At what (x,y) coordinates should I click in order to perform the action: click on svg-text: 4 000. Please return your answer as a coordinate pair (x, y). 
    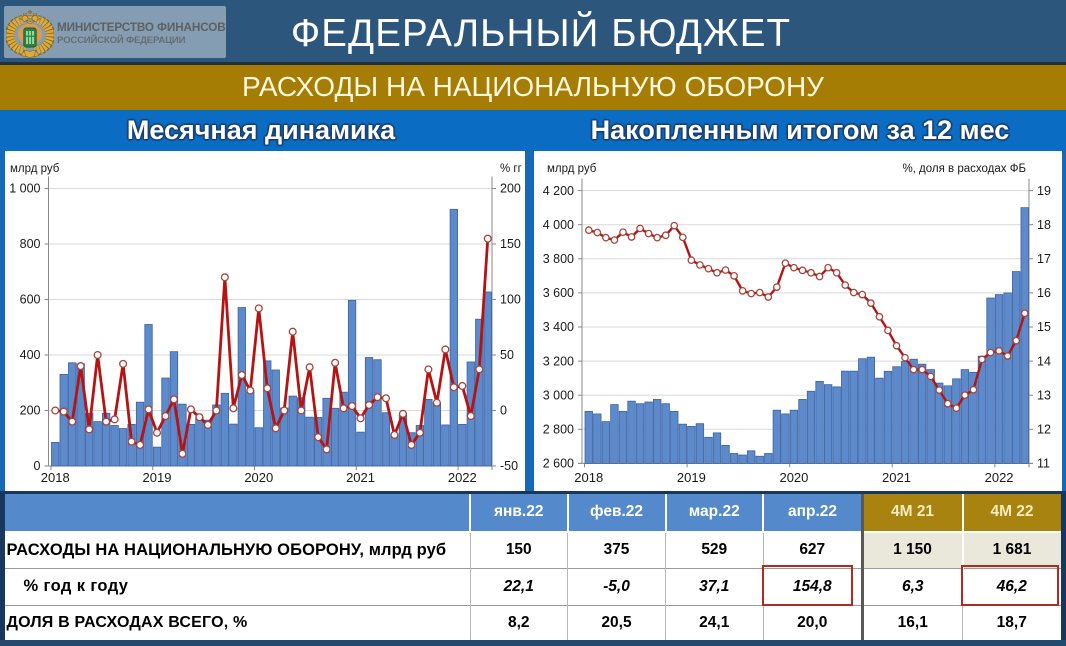
    Looking at the image, I should click on (558, 225).